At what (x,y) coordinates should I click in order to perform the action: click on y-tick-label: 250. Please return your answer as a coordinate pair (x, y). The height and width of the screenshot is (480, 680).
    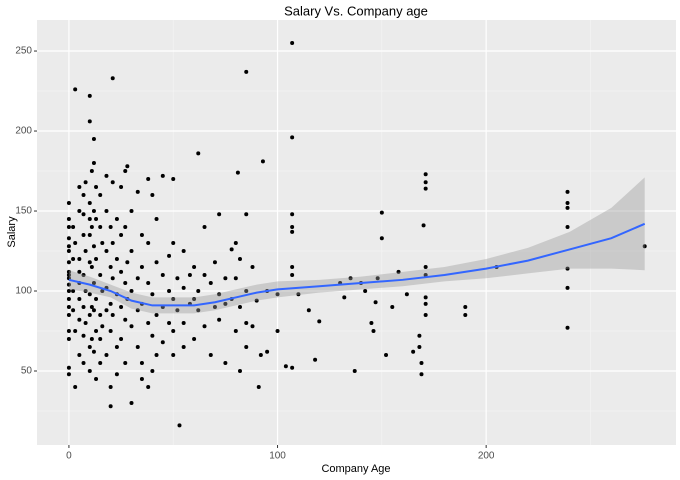
    Looking at the image, I should click on (23, 51).